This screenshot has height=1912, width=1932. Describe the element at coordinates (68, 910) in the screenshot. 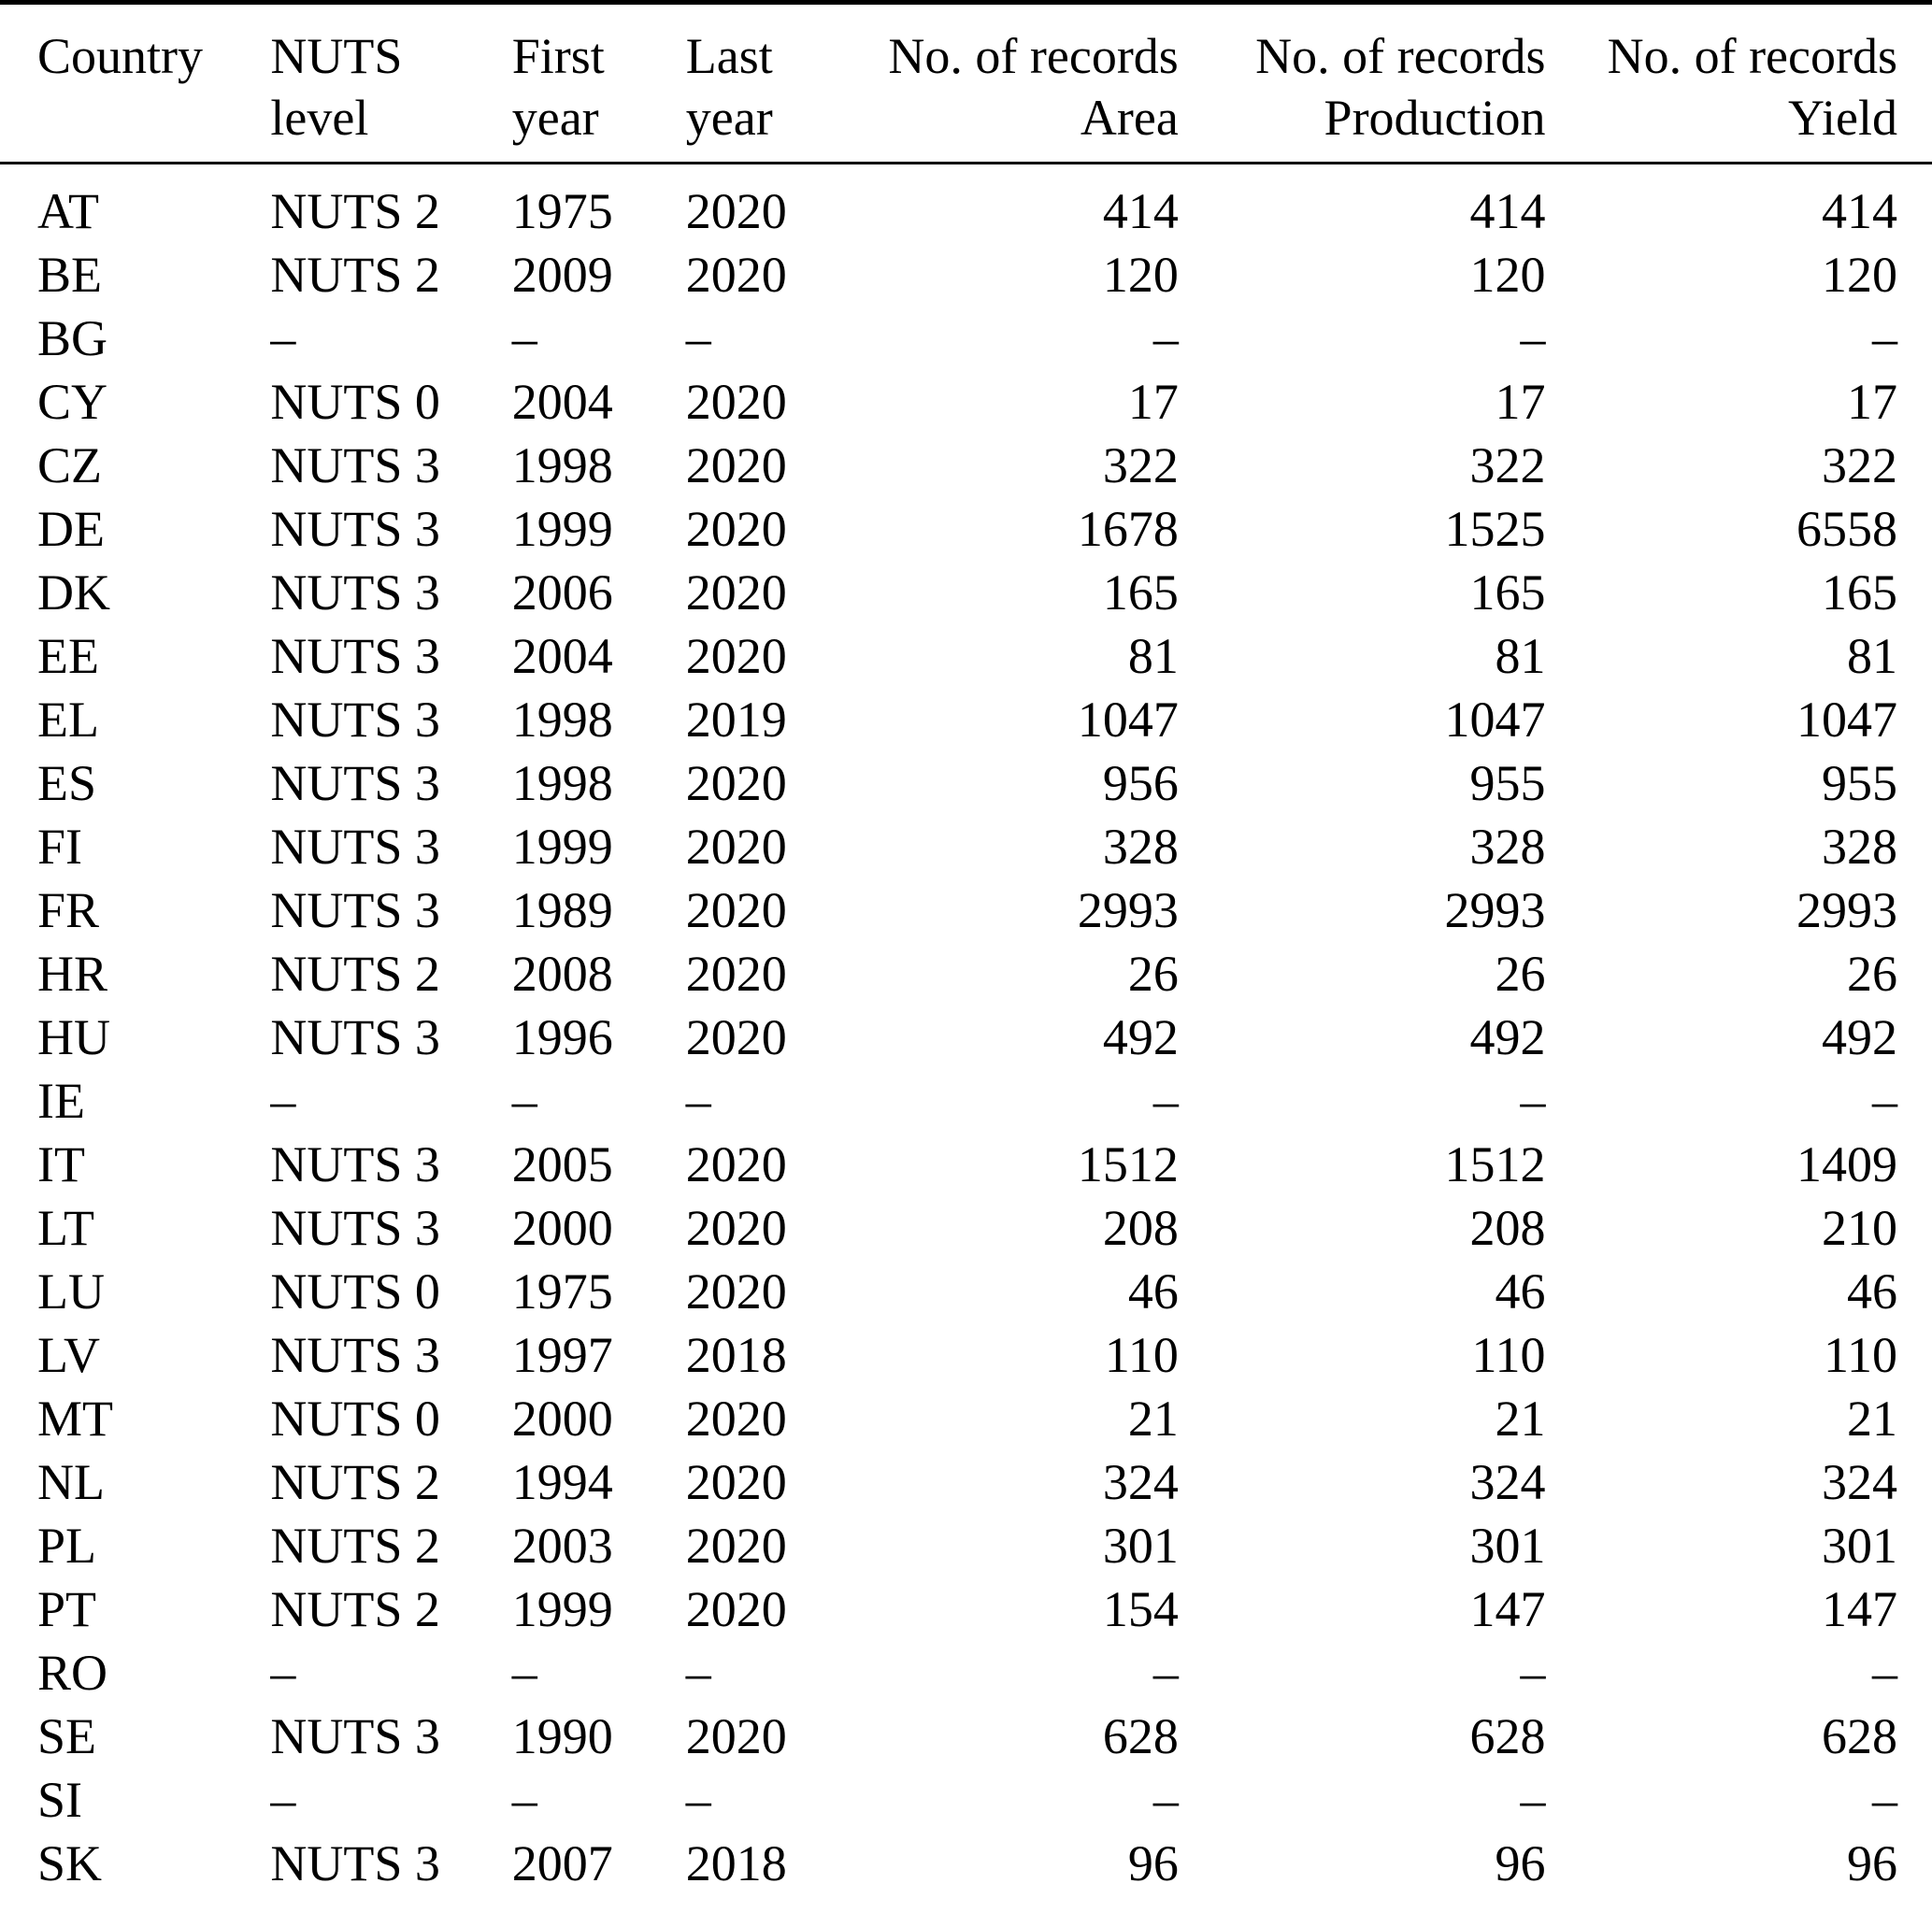

I see `cell-country: FR` at that location.